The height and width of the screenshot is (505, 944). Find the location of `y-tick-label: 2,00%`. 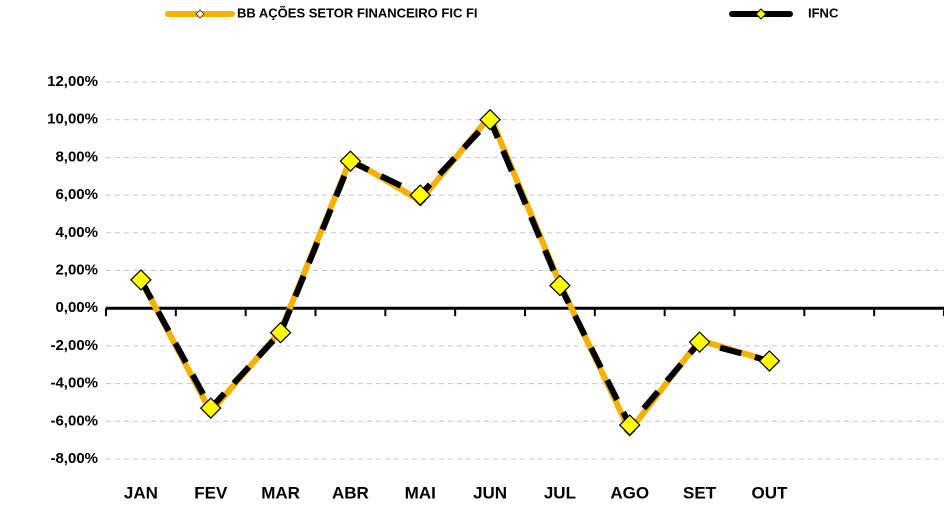

y-tick-label: 2,00% is located at coordinates (76, 269).